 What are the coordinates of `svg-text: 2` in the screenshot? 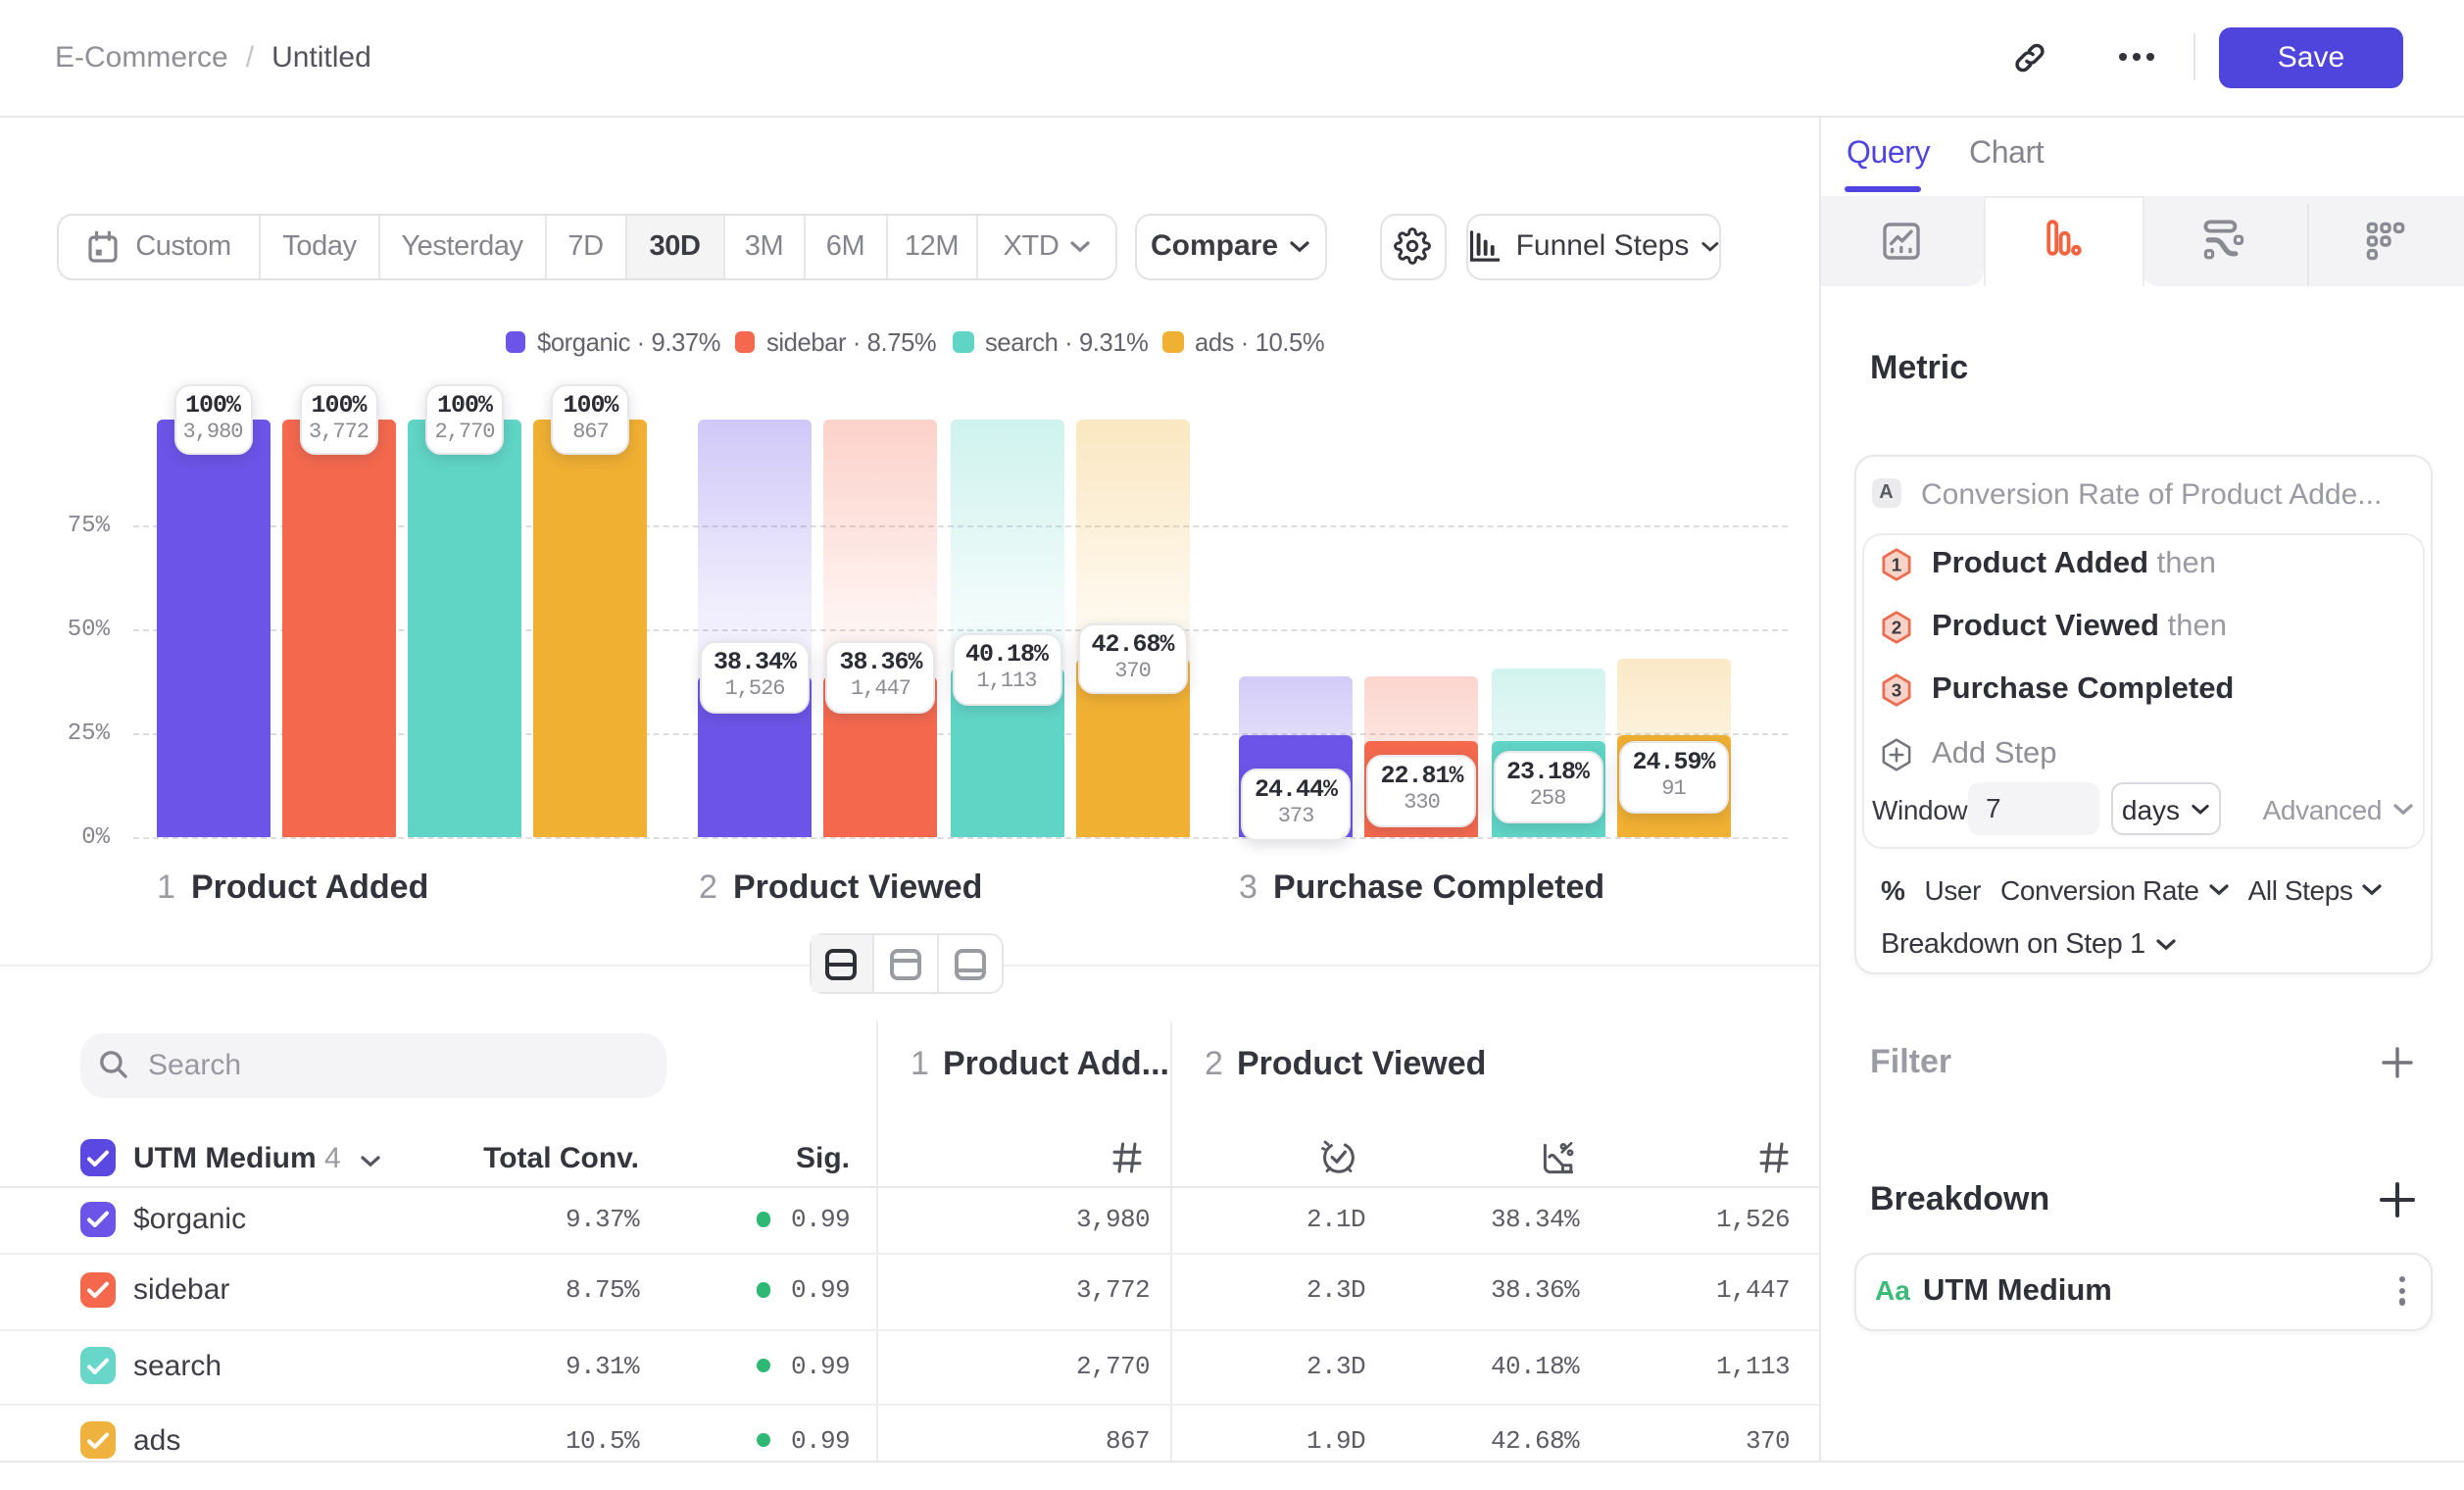 It's located at (1896, 628).